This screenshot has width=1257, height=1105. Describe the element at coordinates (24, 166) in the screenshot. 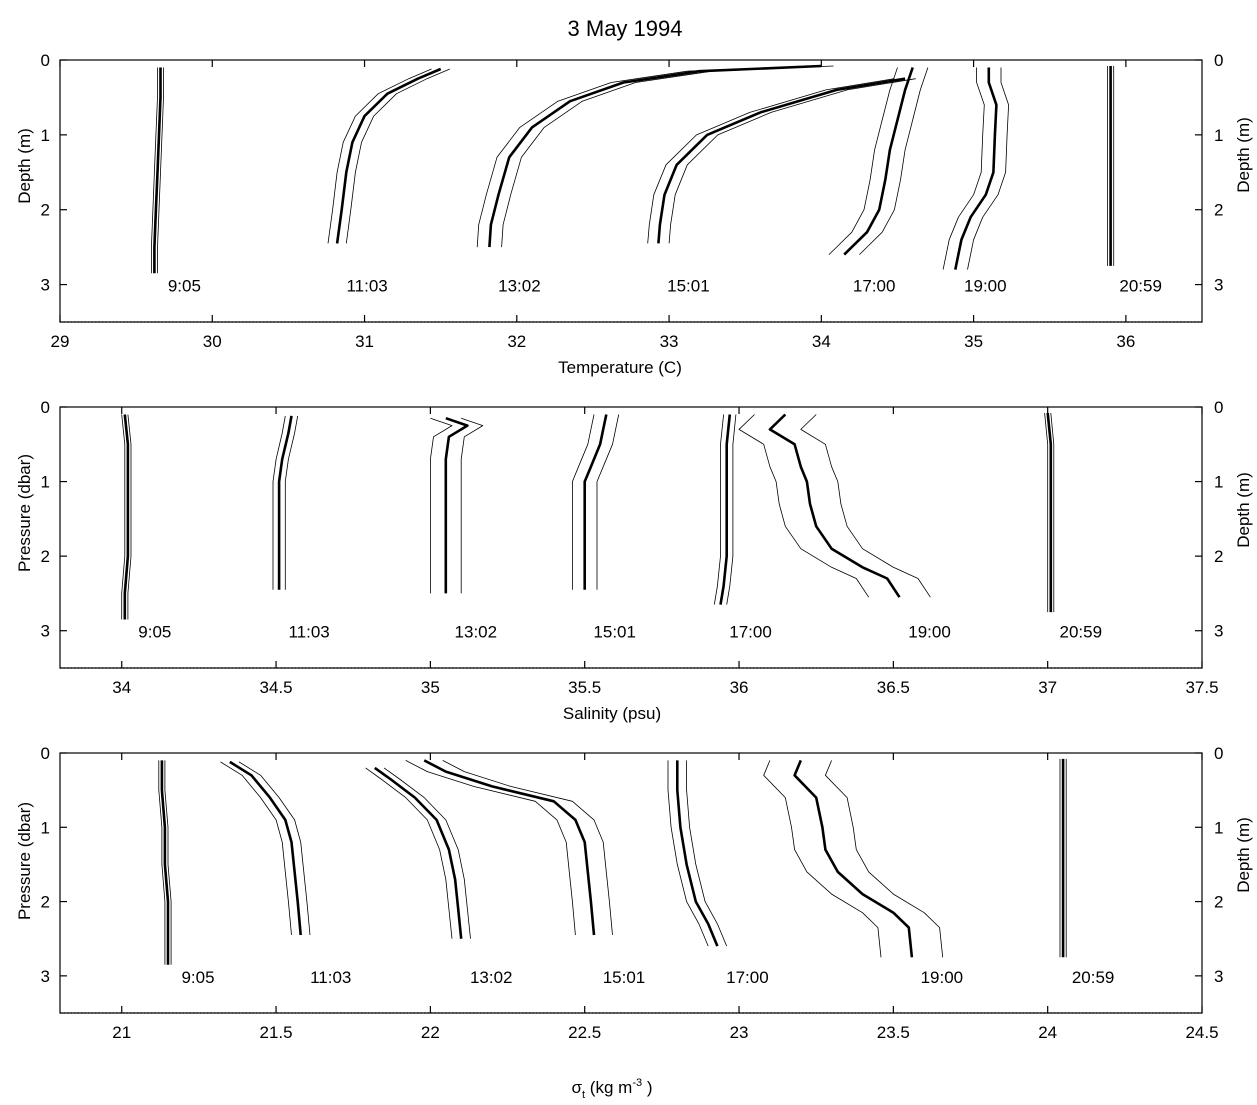

I see `y-axis-label-left: Depth (m)` at that location.